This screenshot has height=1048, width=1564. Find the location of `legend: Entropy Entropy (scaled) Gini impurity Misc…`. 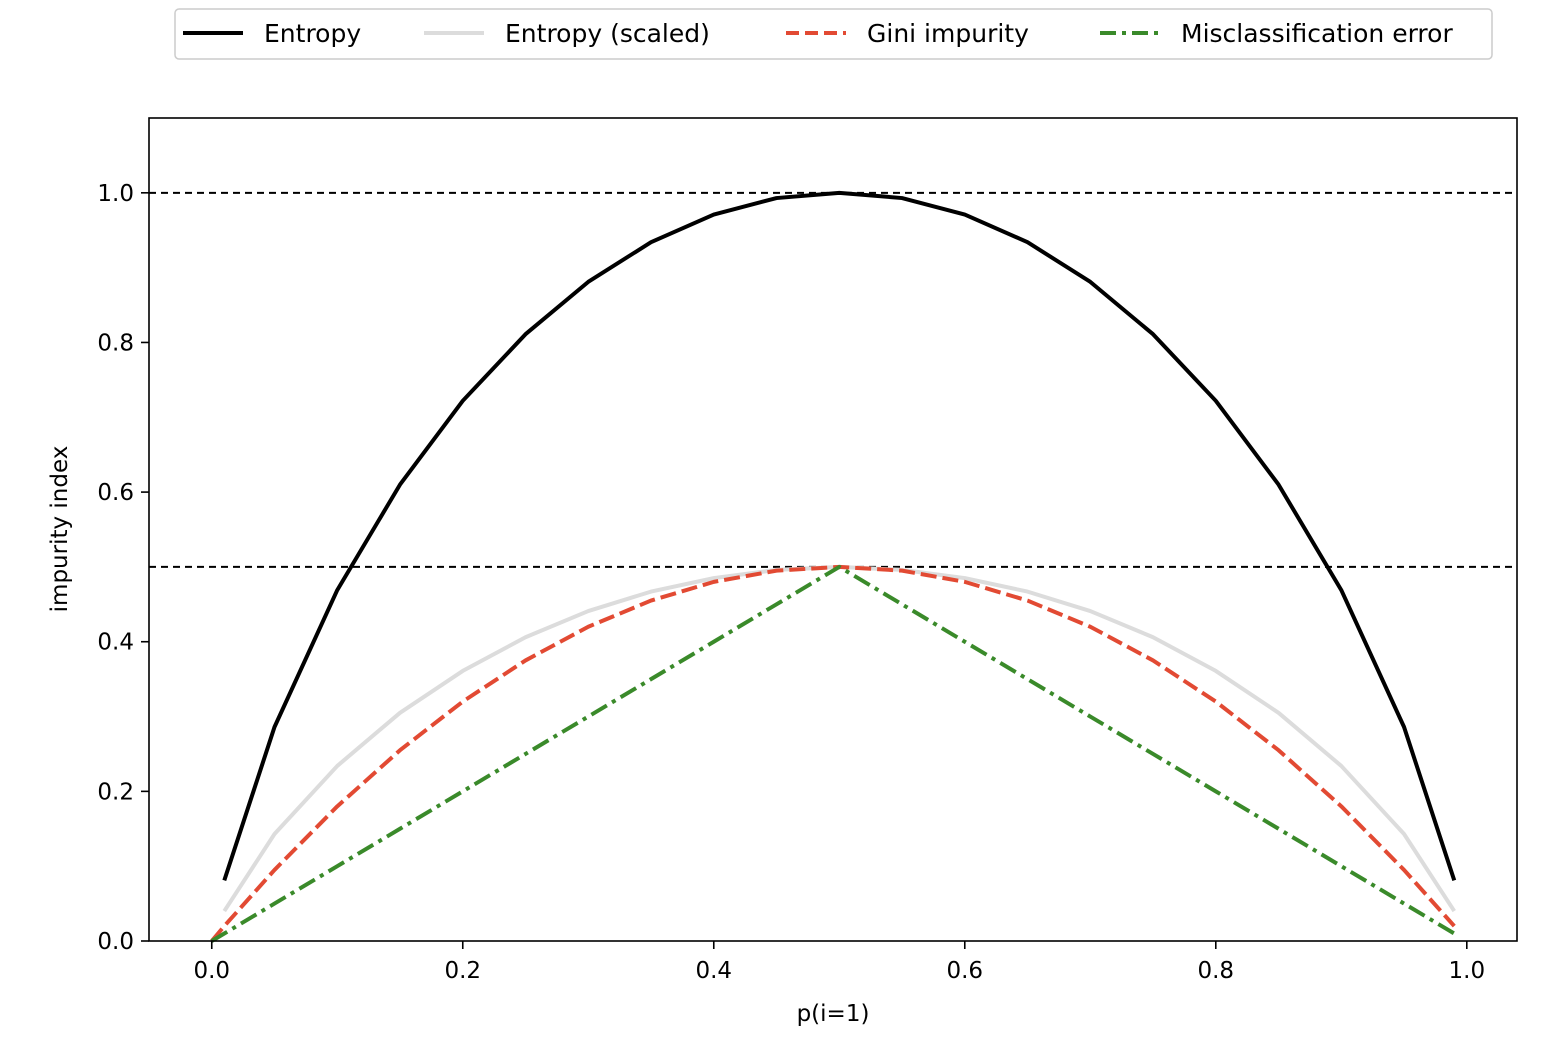

legend: Entropy Entropy (scaled) Gini impurity Misc… is located at coordinates (833, 34).